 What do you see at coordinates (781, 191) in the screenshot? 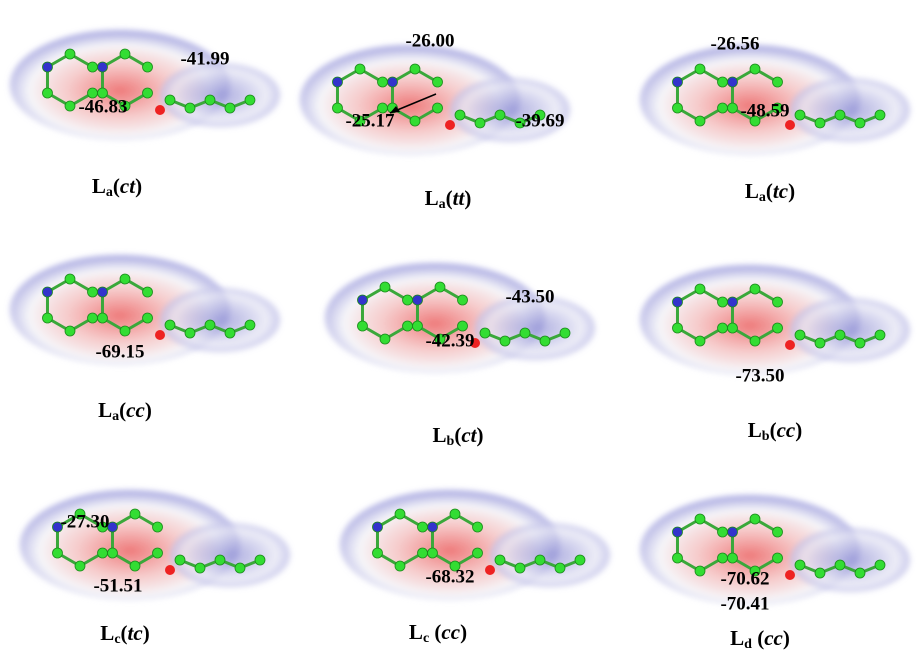
I see `label-part: tc` at bounding box center [781, 191].